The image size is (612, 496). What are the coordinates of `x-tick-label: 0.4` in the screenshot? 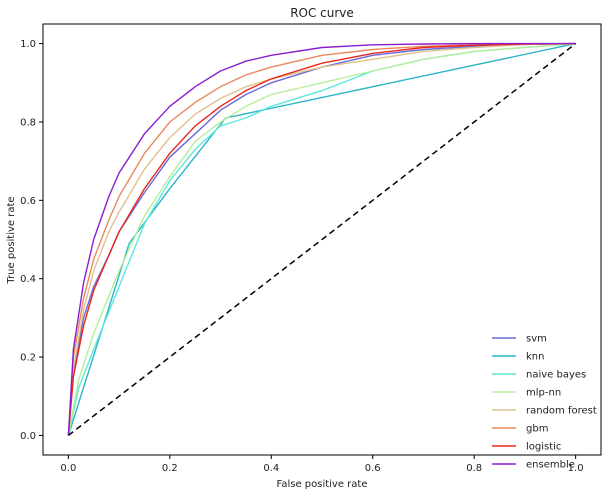 It's located at (271, 468).